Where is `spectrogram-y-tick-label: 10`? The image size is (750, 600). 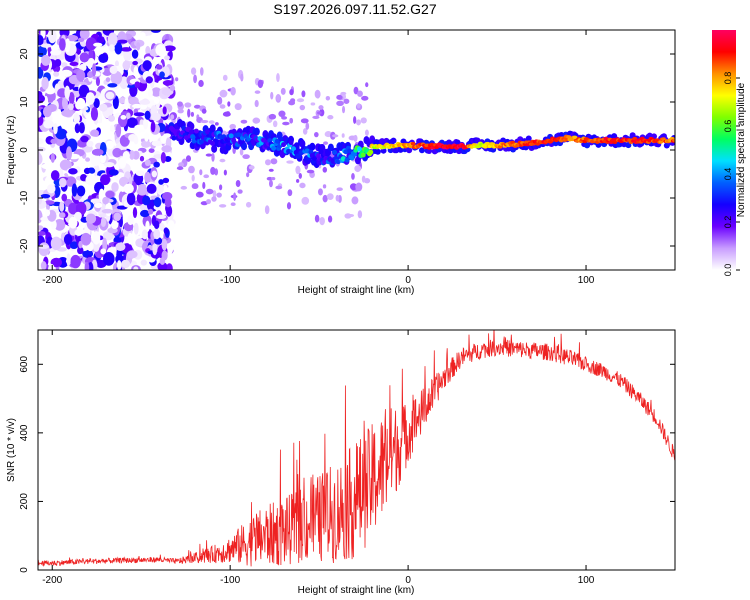
spectrogram-y-tick-label: 10 is located at coordinates (24, 102).